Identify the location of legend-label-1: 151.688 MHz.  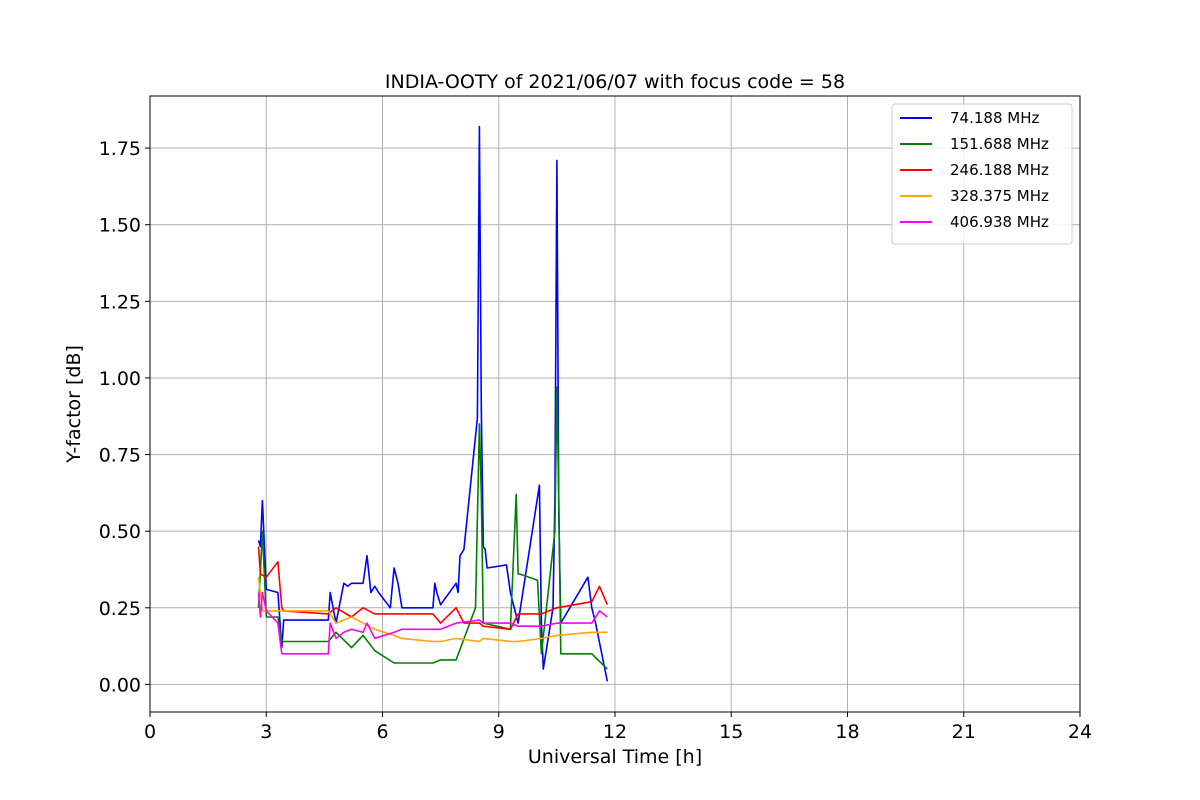
(999, 144).